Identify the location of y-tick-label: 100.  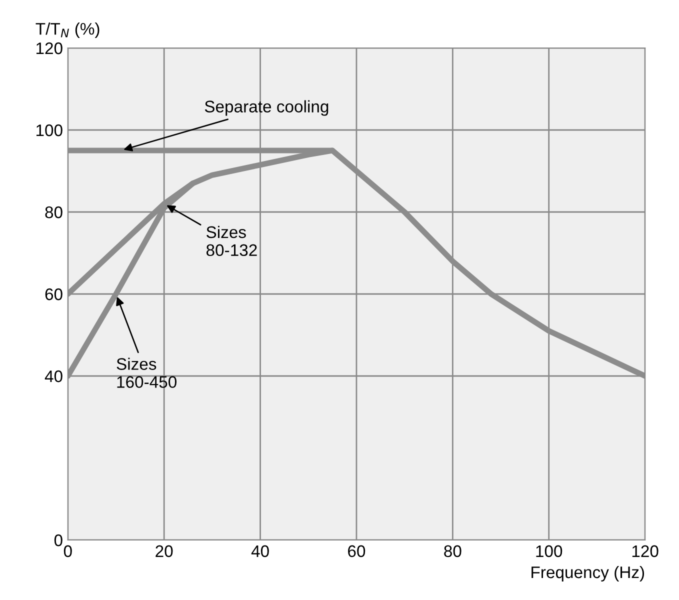
(49, 130).